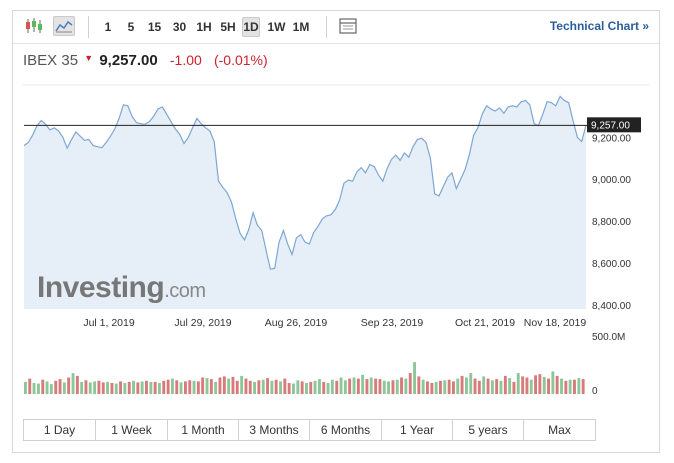 Image resolution: width=674 pixels, height=463 pixels. Describe the element at coordinates (108, 27) in the screenshot. I see `interval-button-1: 1` at that location.